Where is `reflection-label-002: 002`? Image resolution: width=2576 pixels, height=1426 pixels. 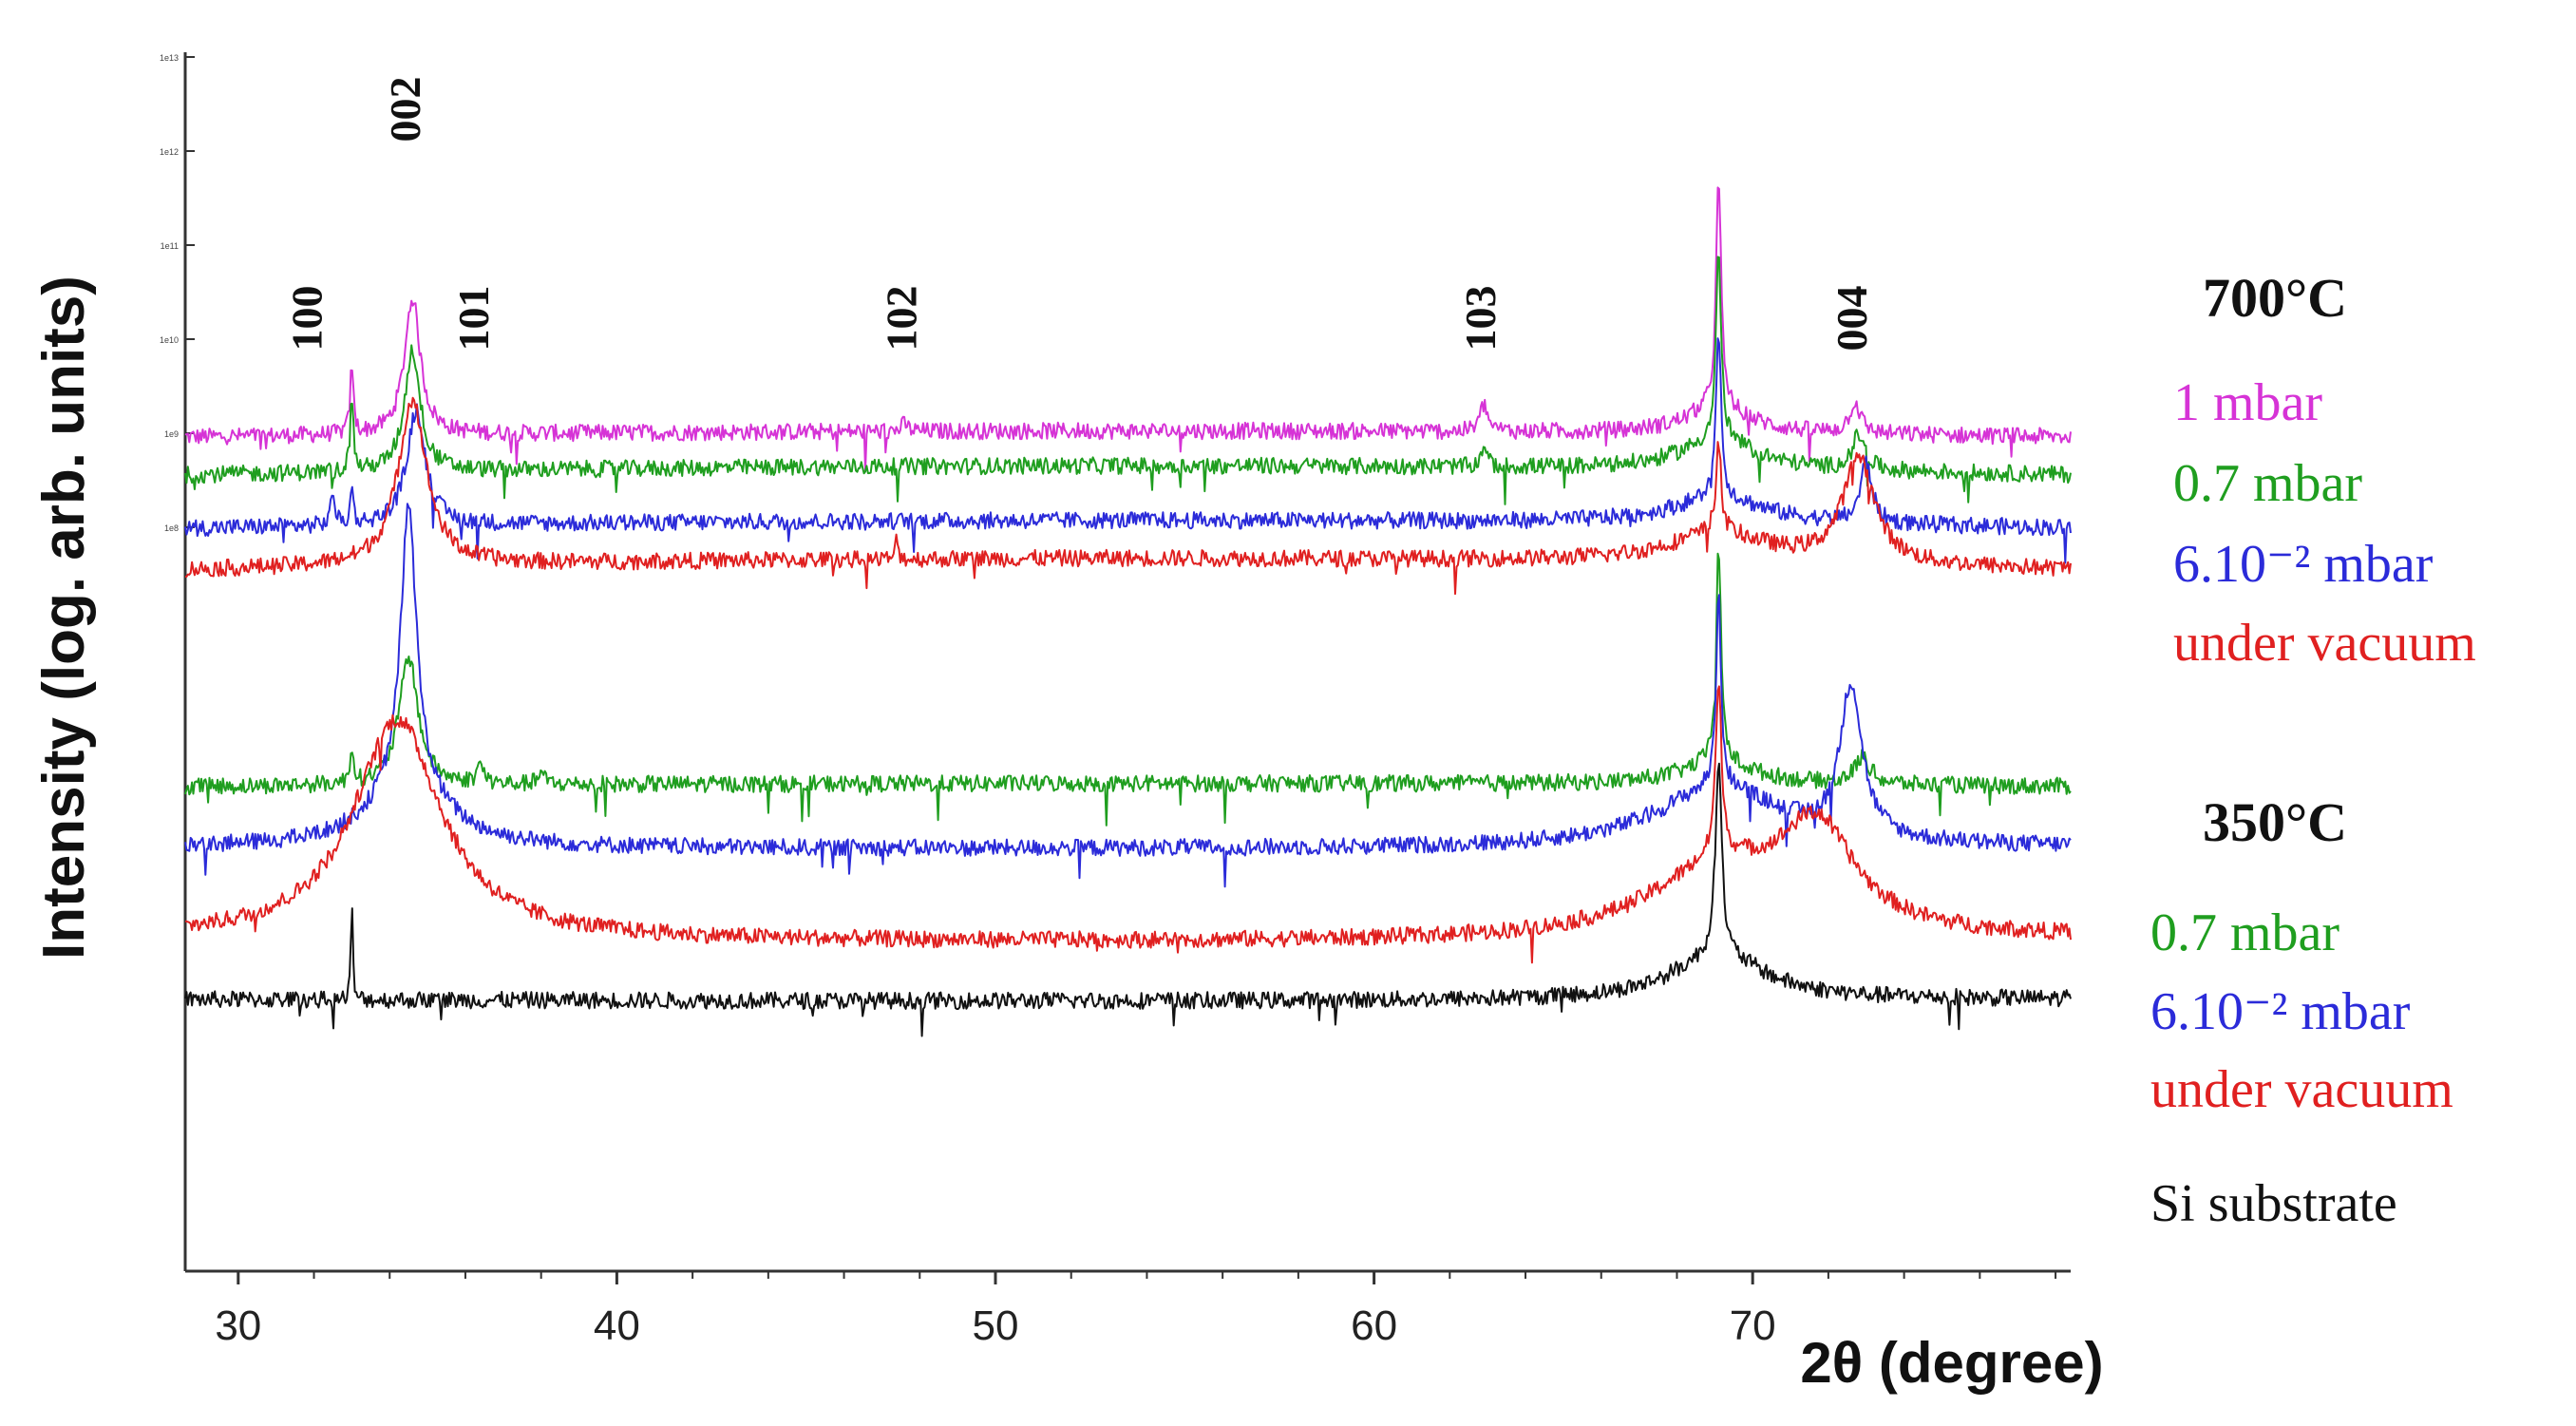
reflection-label-002: 002 is located at coordinates (405, 110).